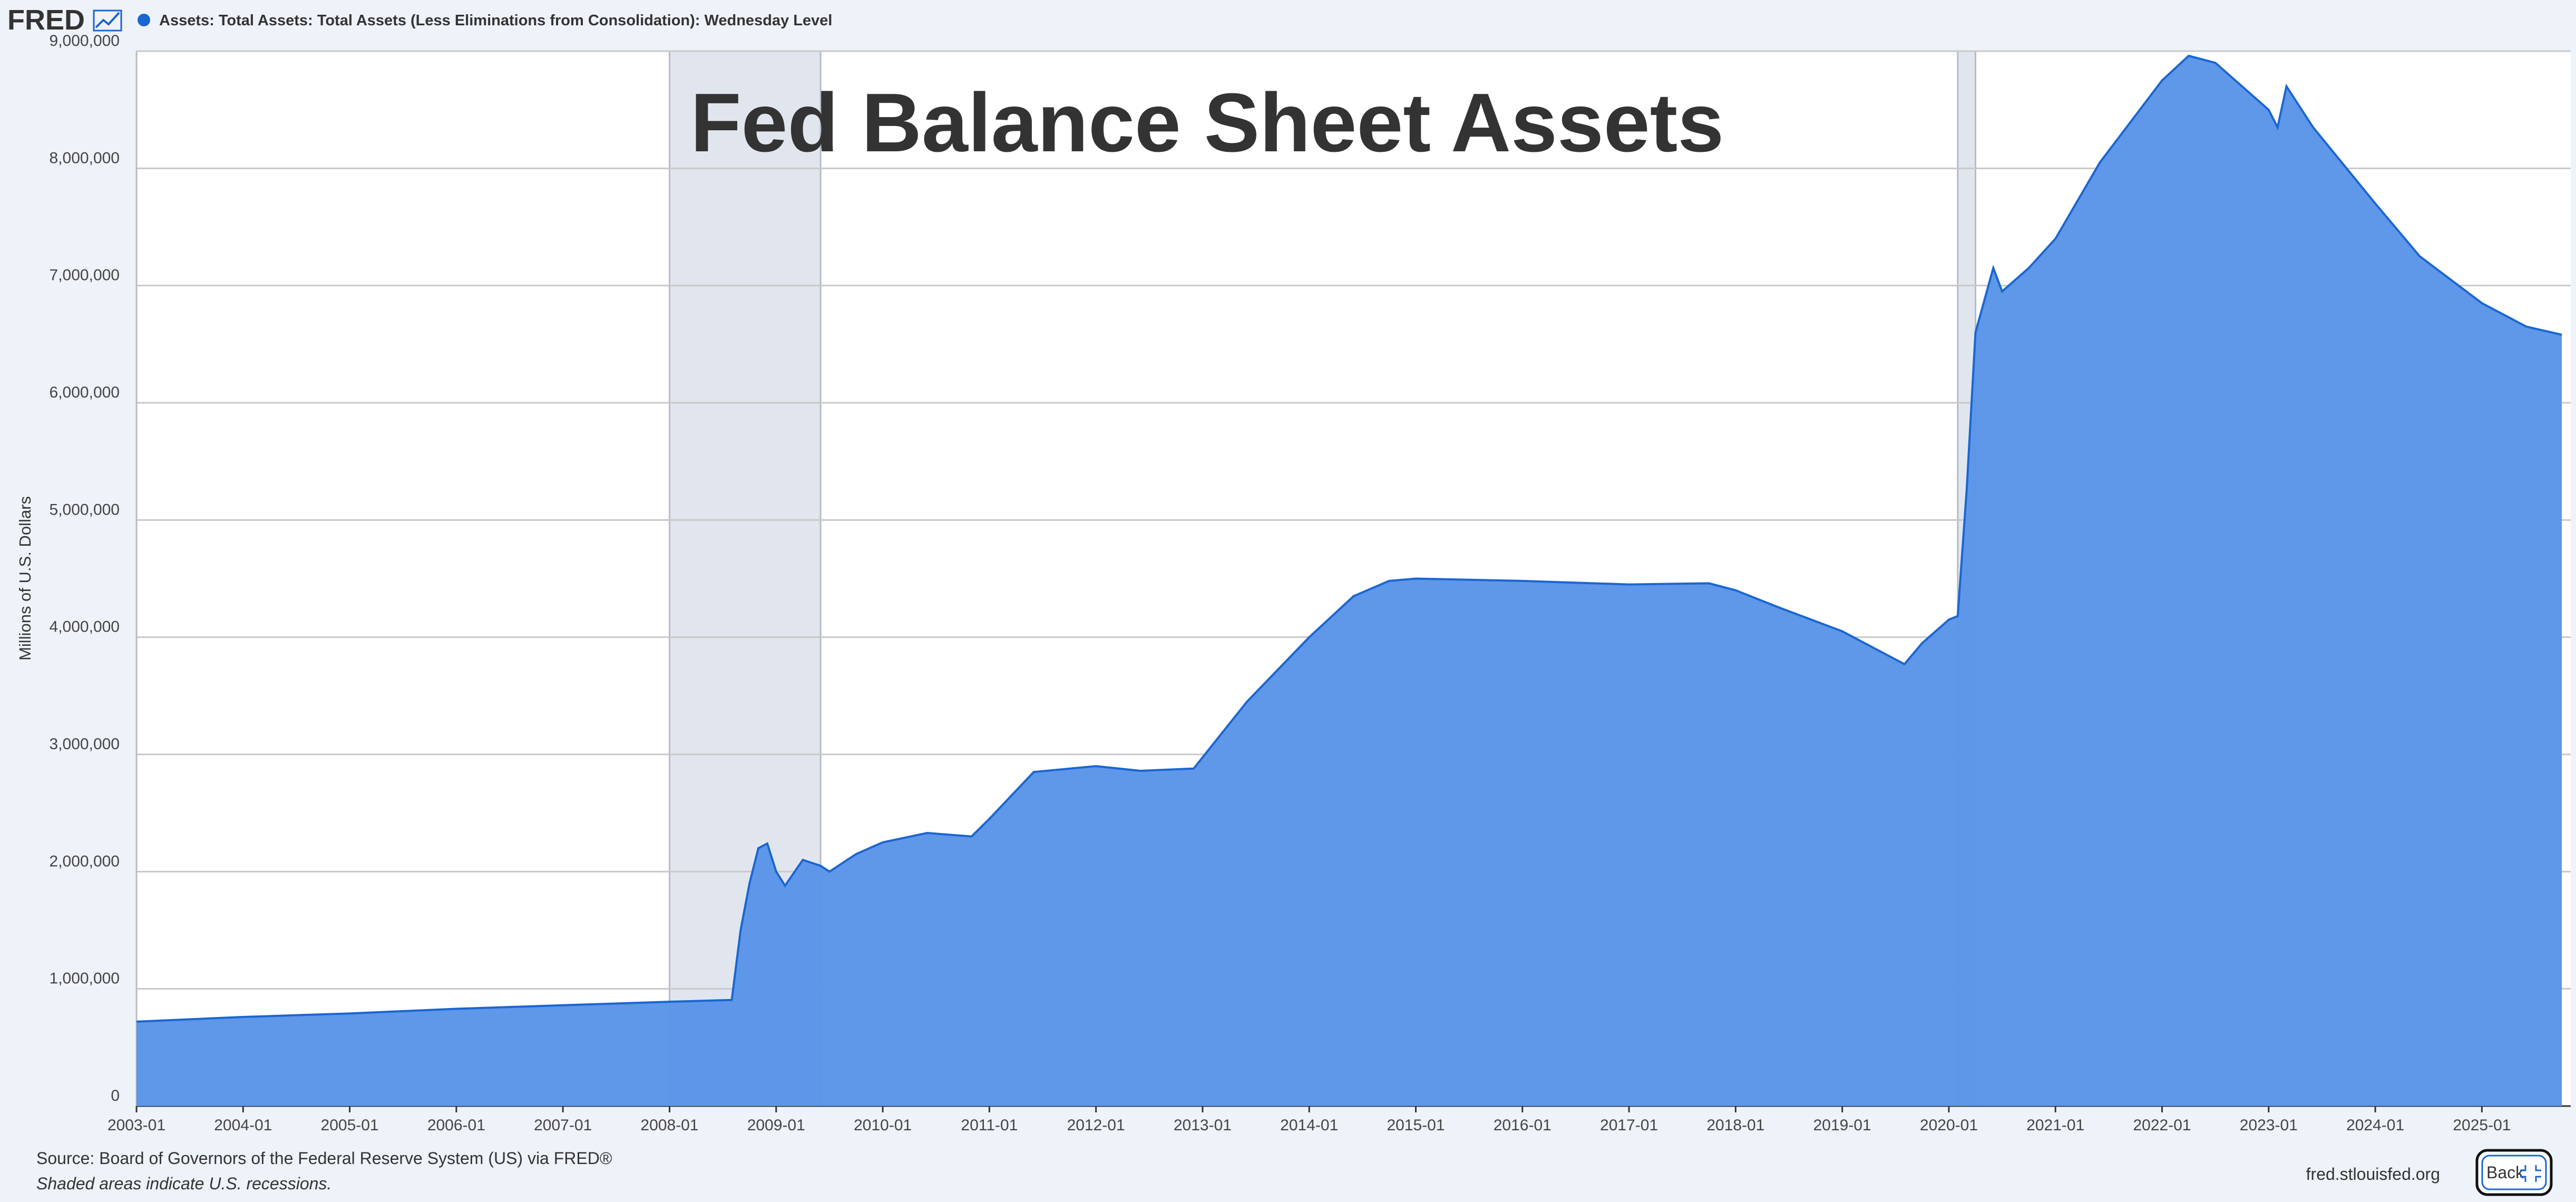 The width and height of the screenshot is (2576, 1202). I want to click on y-tick-label: 8,000,000, so click(85, 158).